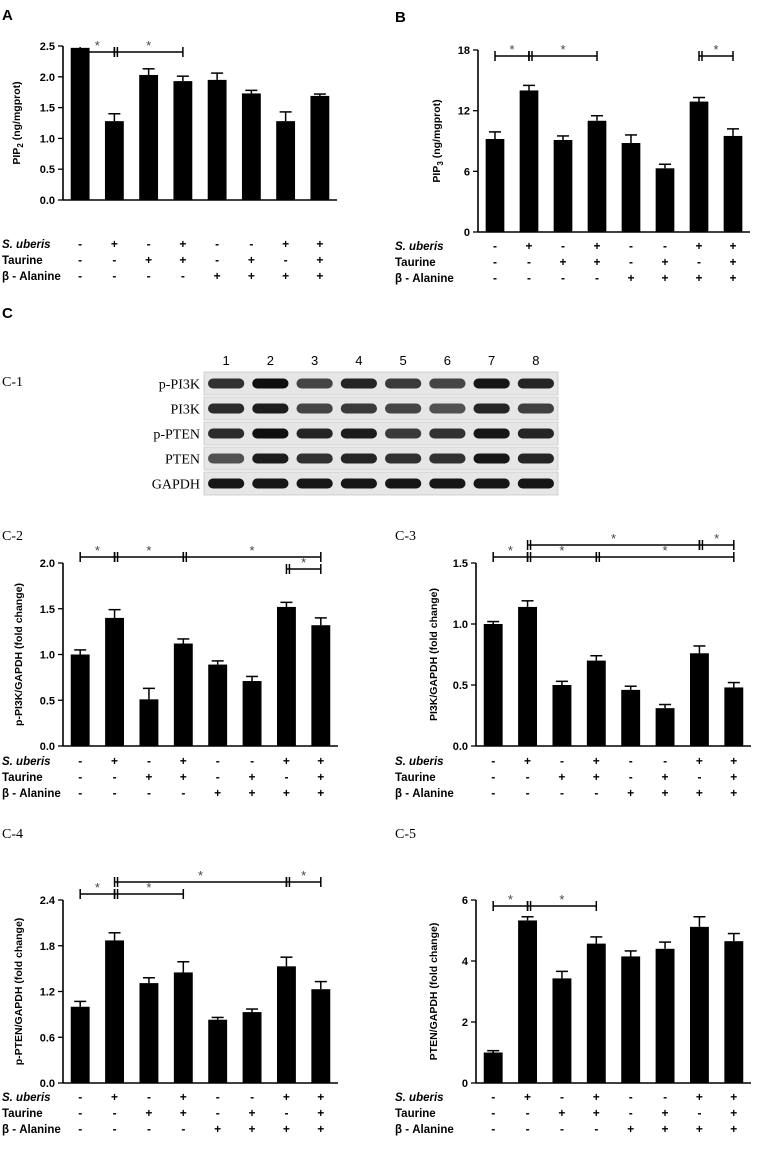 The image size is (761, 1155). Describe the element at coordinates (400, 17) in the screenshot. I see `panel-label-b: B` at that location.